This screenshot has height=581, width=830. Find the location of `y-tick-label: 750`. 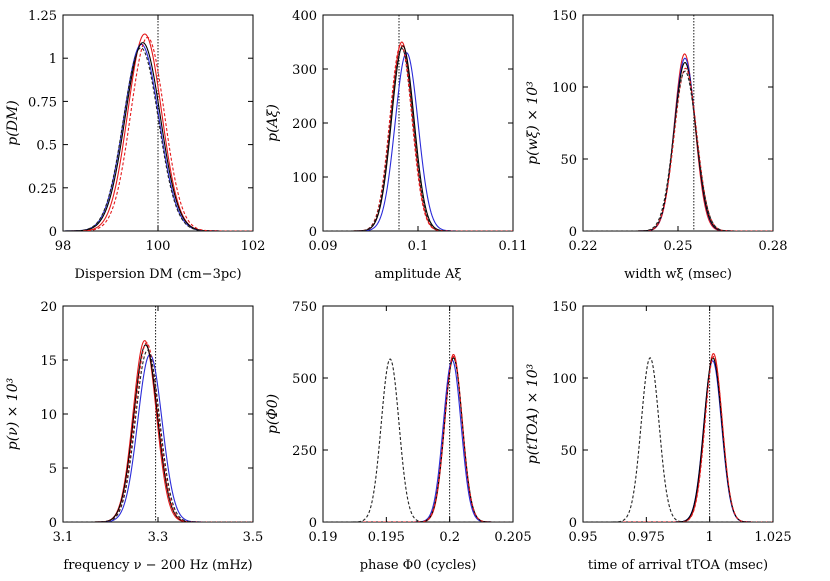

y-tick-label: 750 is located at coordinates (304, 307).